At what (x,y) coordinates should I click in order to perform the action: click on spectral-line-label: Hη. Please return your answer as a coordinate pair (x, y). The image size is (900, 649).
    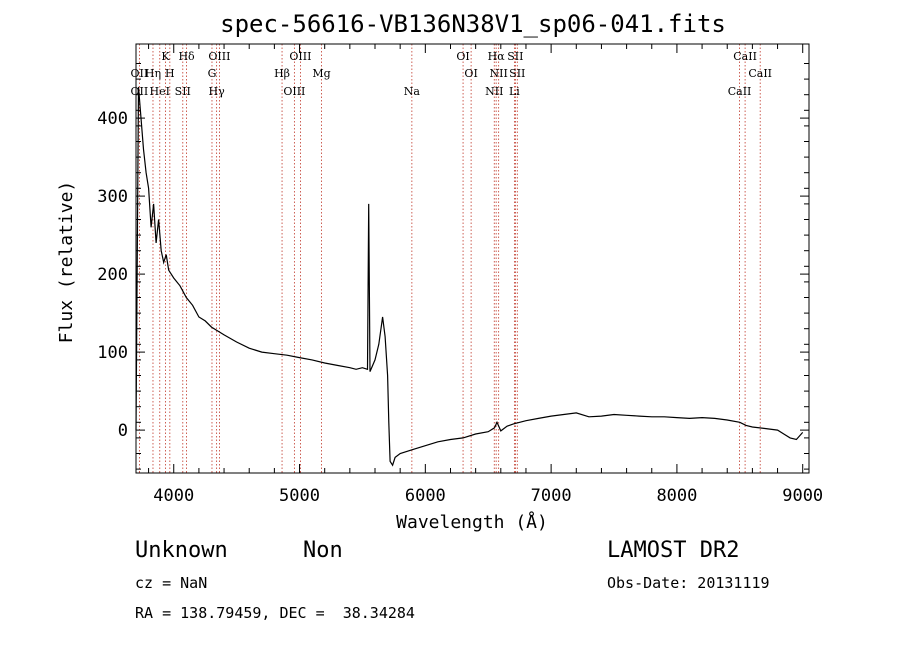
    Looking at the image, I should click on (153, 73).